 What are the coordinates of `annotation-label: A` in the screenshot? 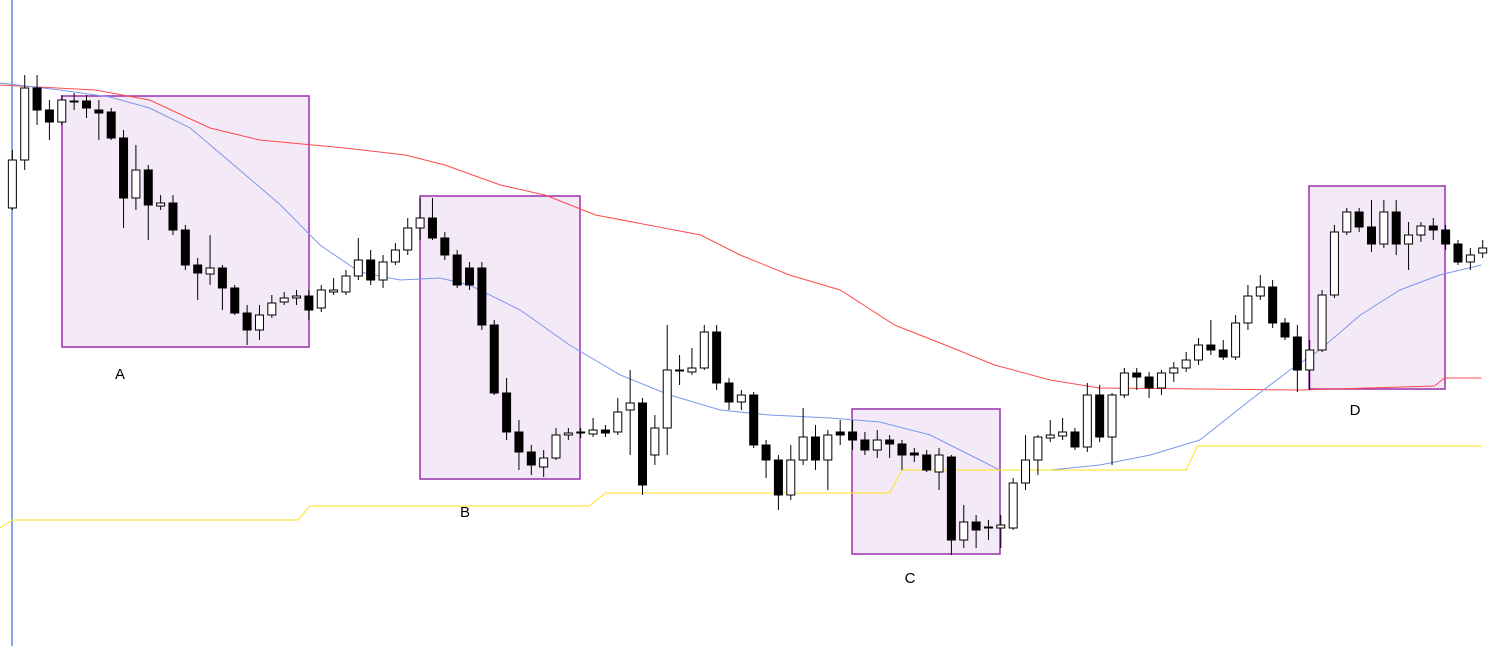 It's located at (120, 374).